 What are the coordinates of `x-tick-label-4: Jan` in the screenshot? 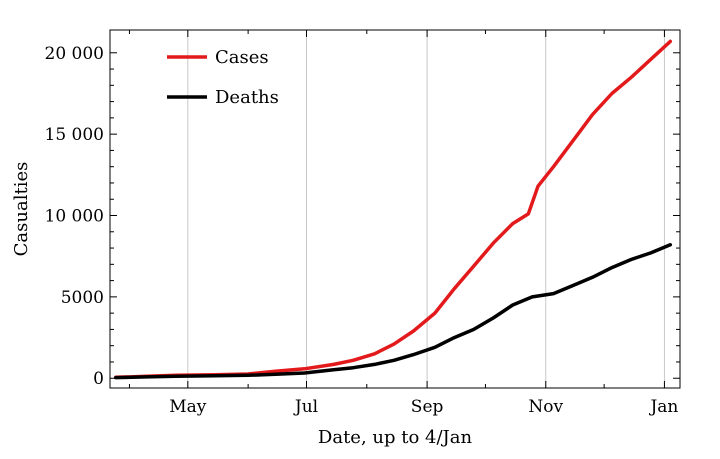 It's located at (663, 407).